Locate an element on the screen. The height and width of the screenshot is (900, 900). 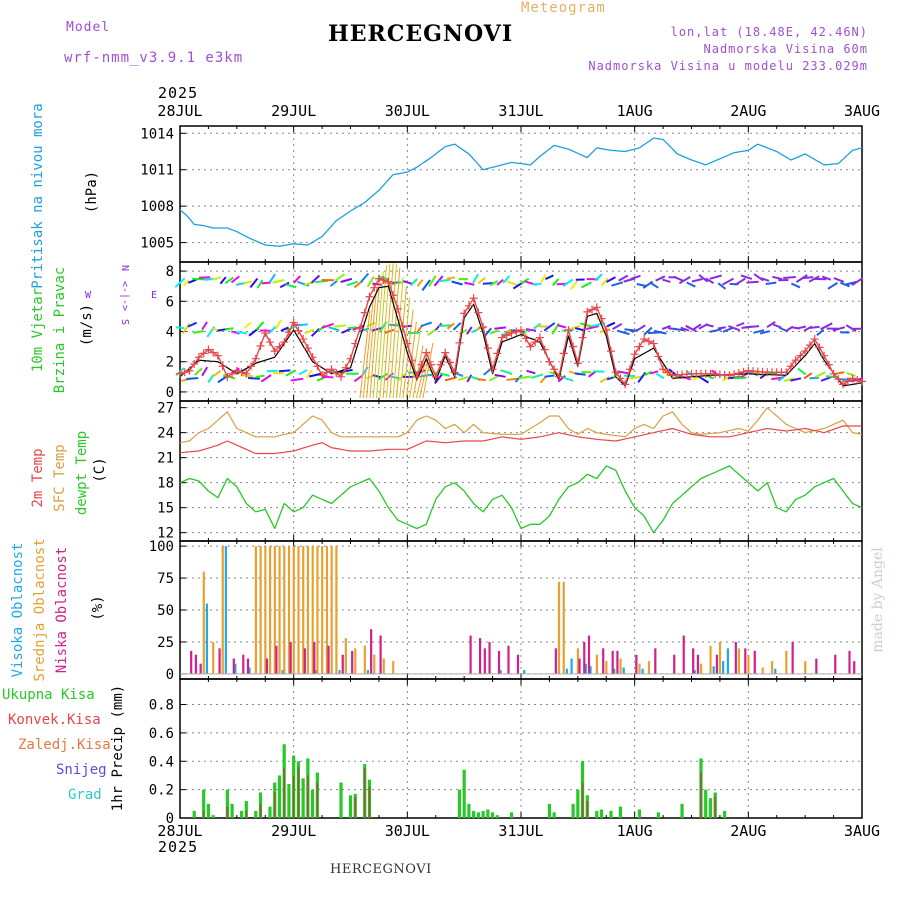
temp-ylabel-sfc: SFC Temp is located at coordinates (60, 477).